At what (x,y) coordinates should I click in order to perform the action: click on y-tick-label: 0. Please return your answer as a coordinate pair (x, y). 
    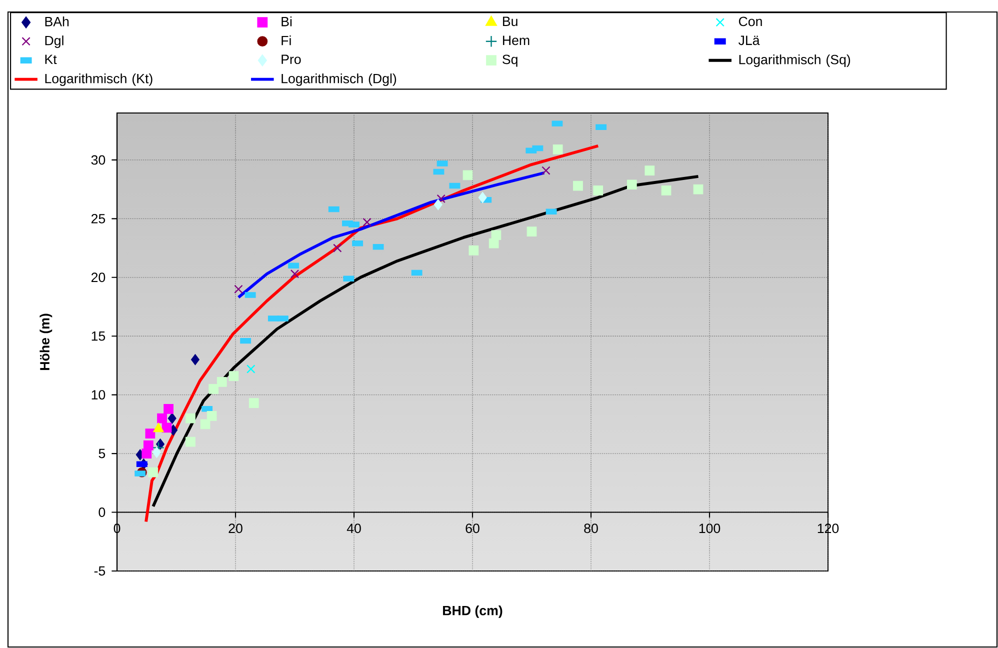
    Looking at the image, I should click on (102, 512).